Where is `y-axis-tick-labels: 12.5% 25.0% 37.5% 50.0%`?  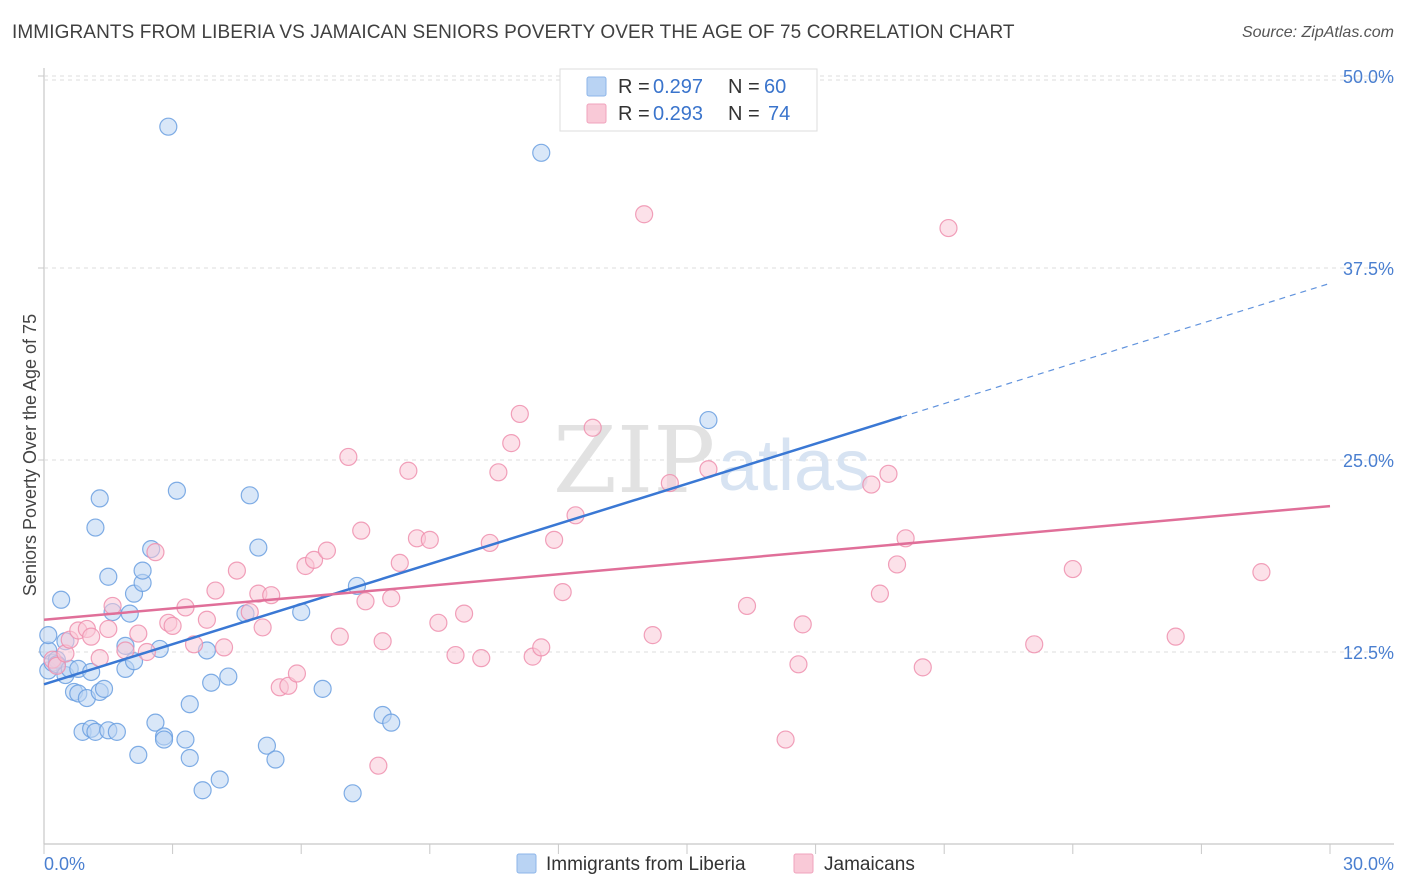 y-axis-tick-labels: 12.5% 25.0% 37.5% 50.0% is located at coordinates (1368, 365).